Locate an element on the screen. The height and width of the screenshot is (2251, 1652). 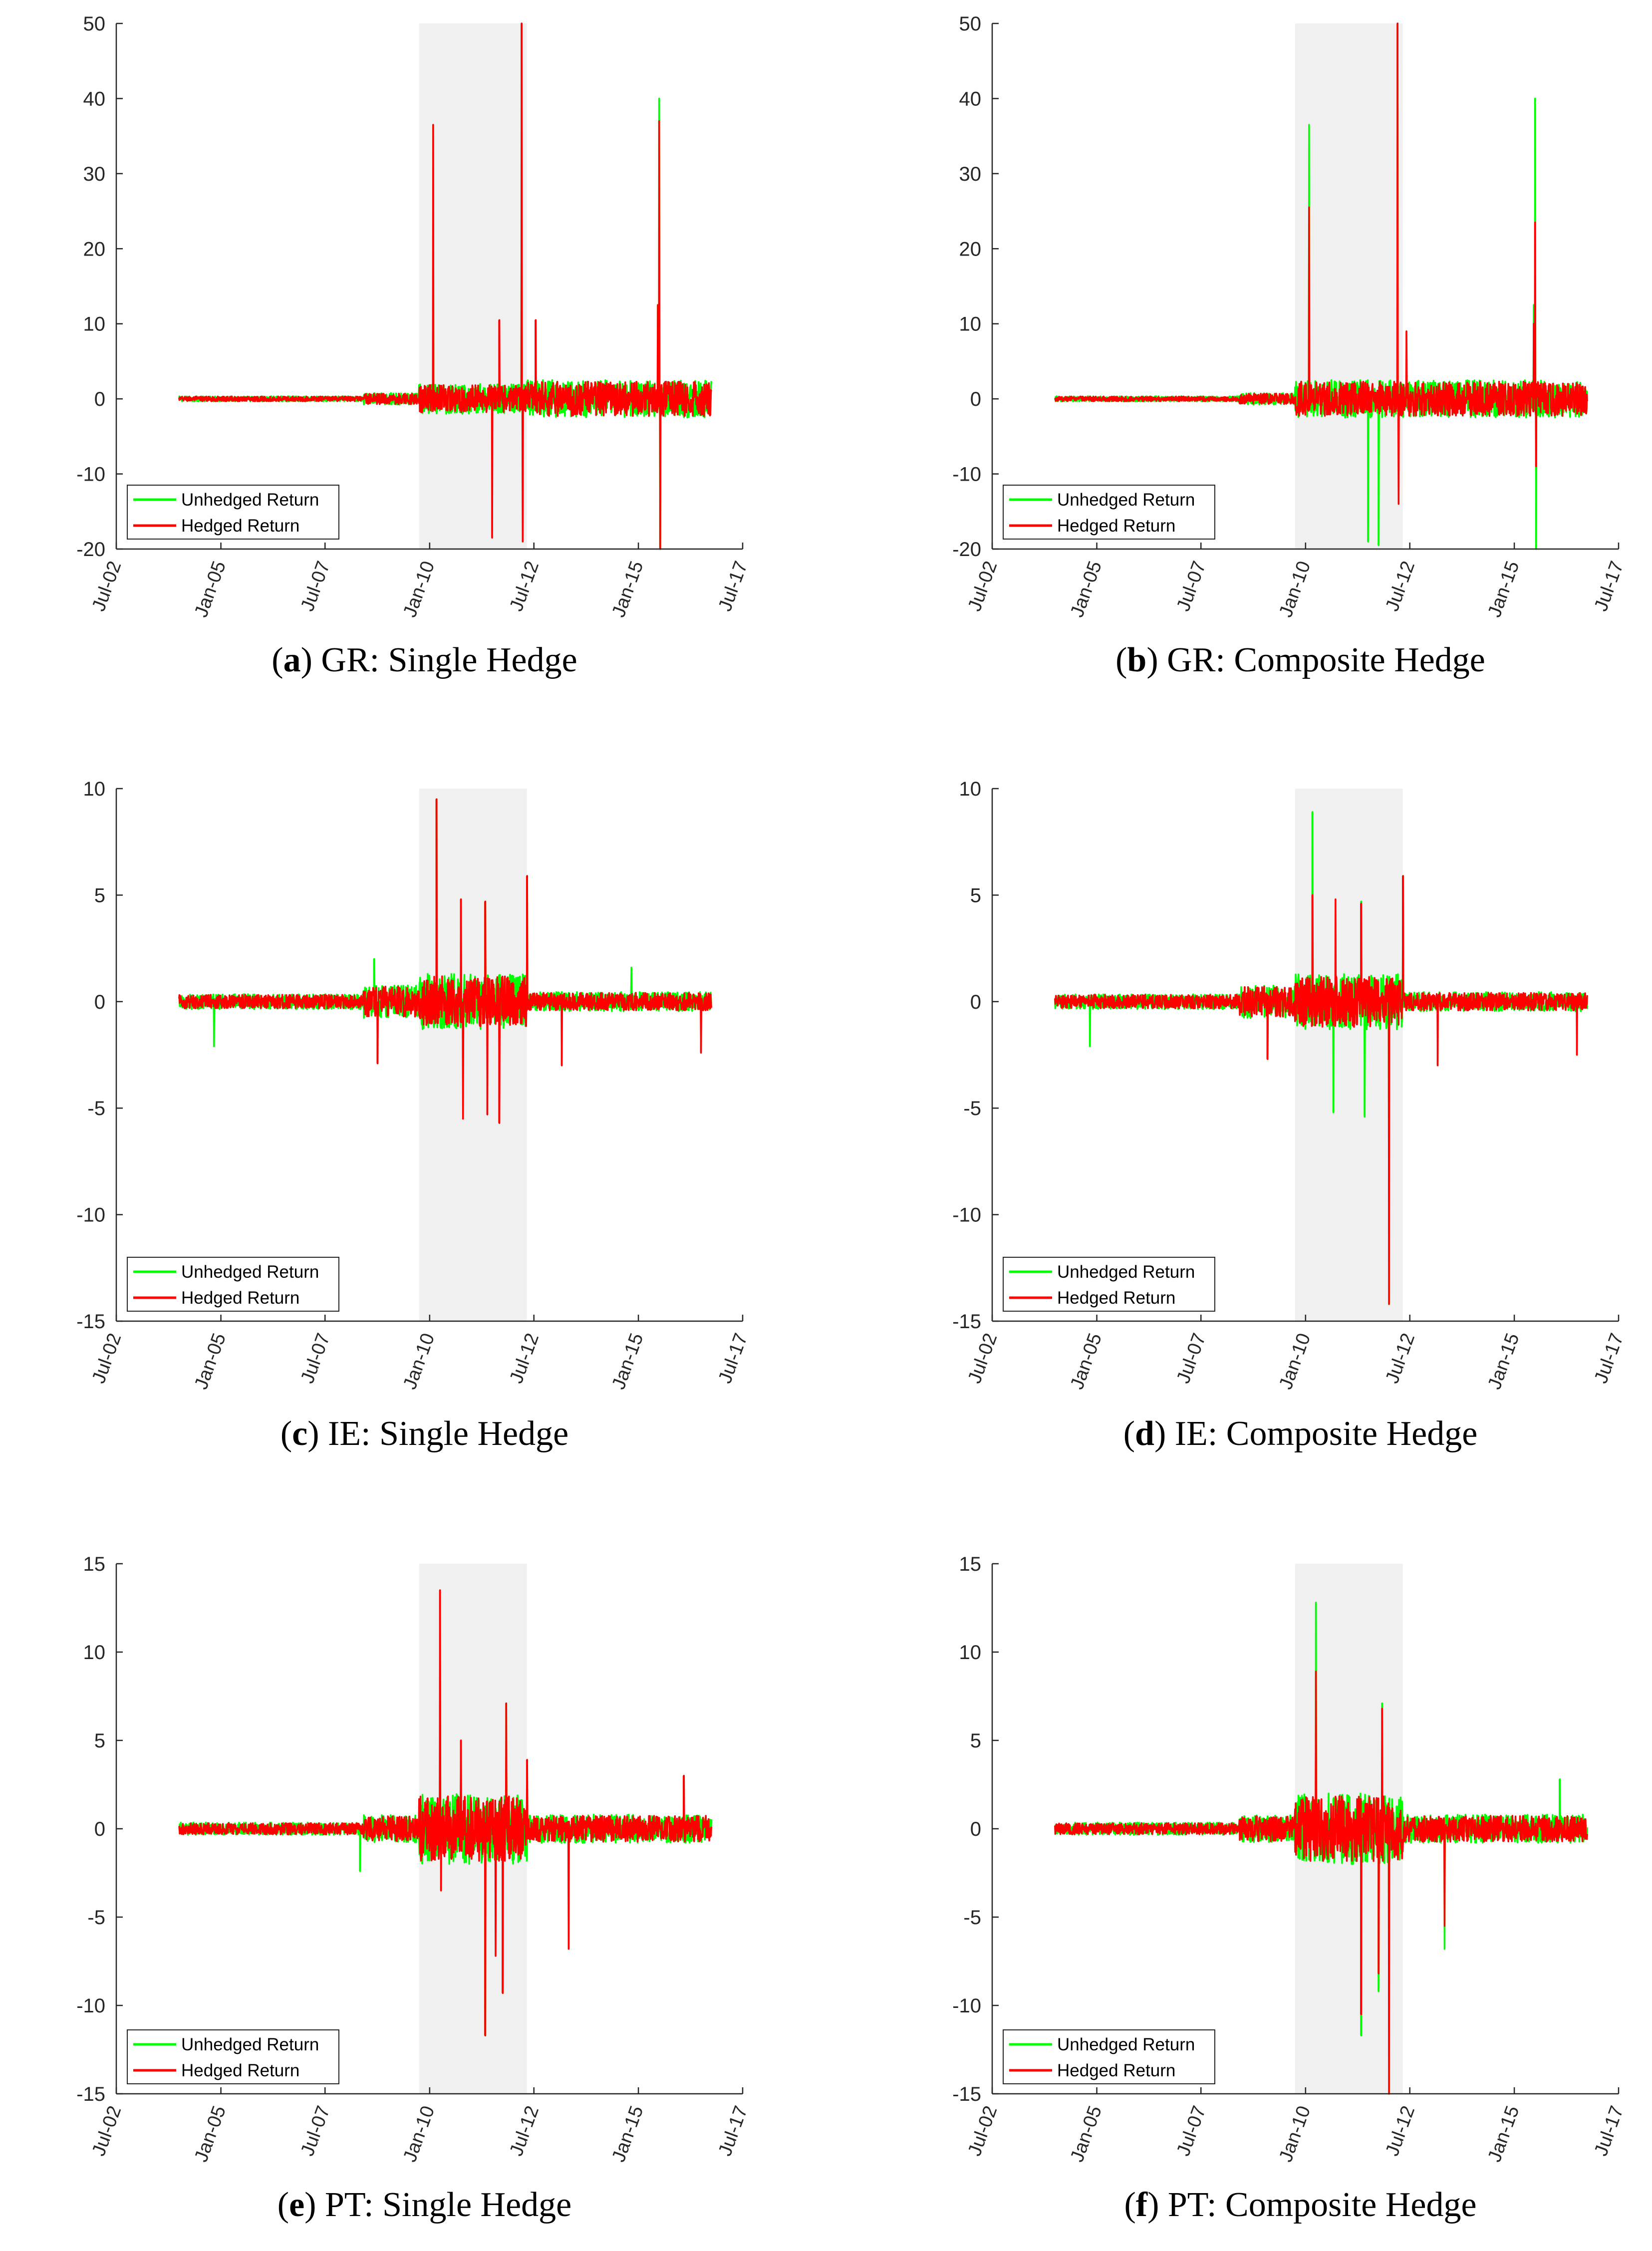
panel-letter: b is located at coordinates (1136, 660).